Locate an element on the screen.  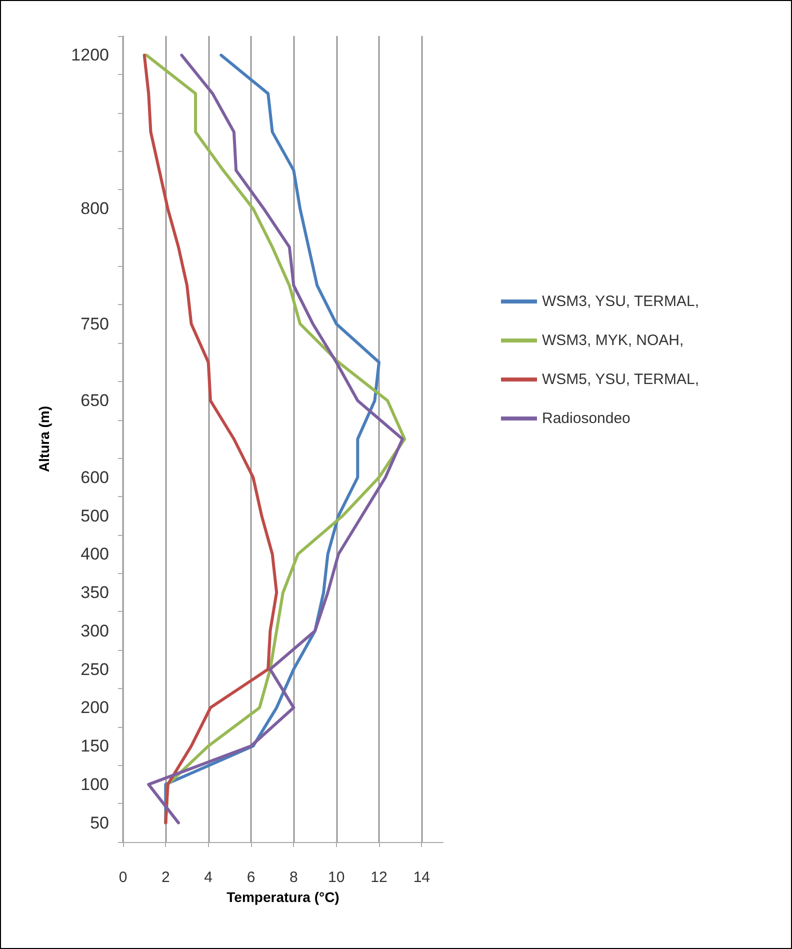
y-tick-label: 350 is located at coordinates (94, 592).